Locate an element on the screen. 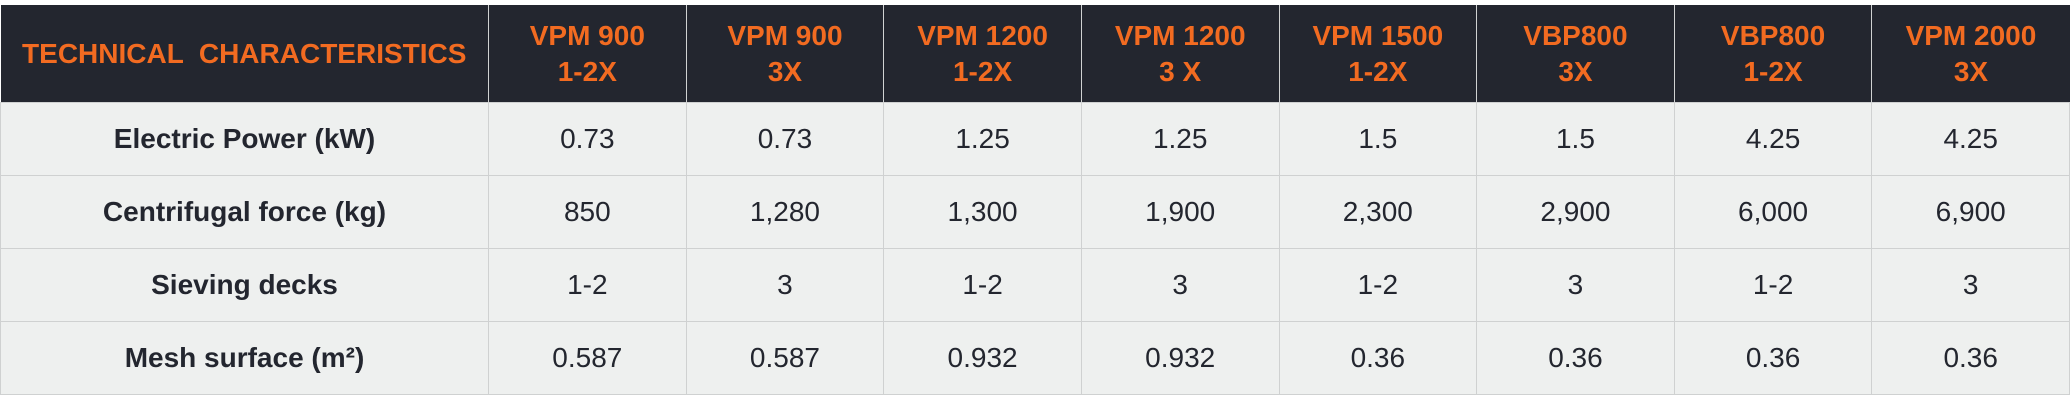  column-header: VBP800 1-2X is located at coordinates (1772, 54).